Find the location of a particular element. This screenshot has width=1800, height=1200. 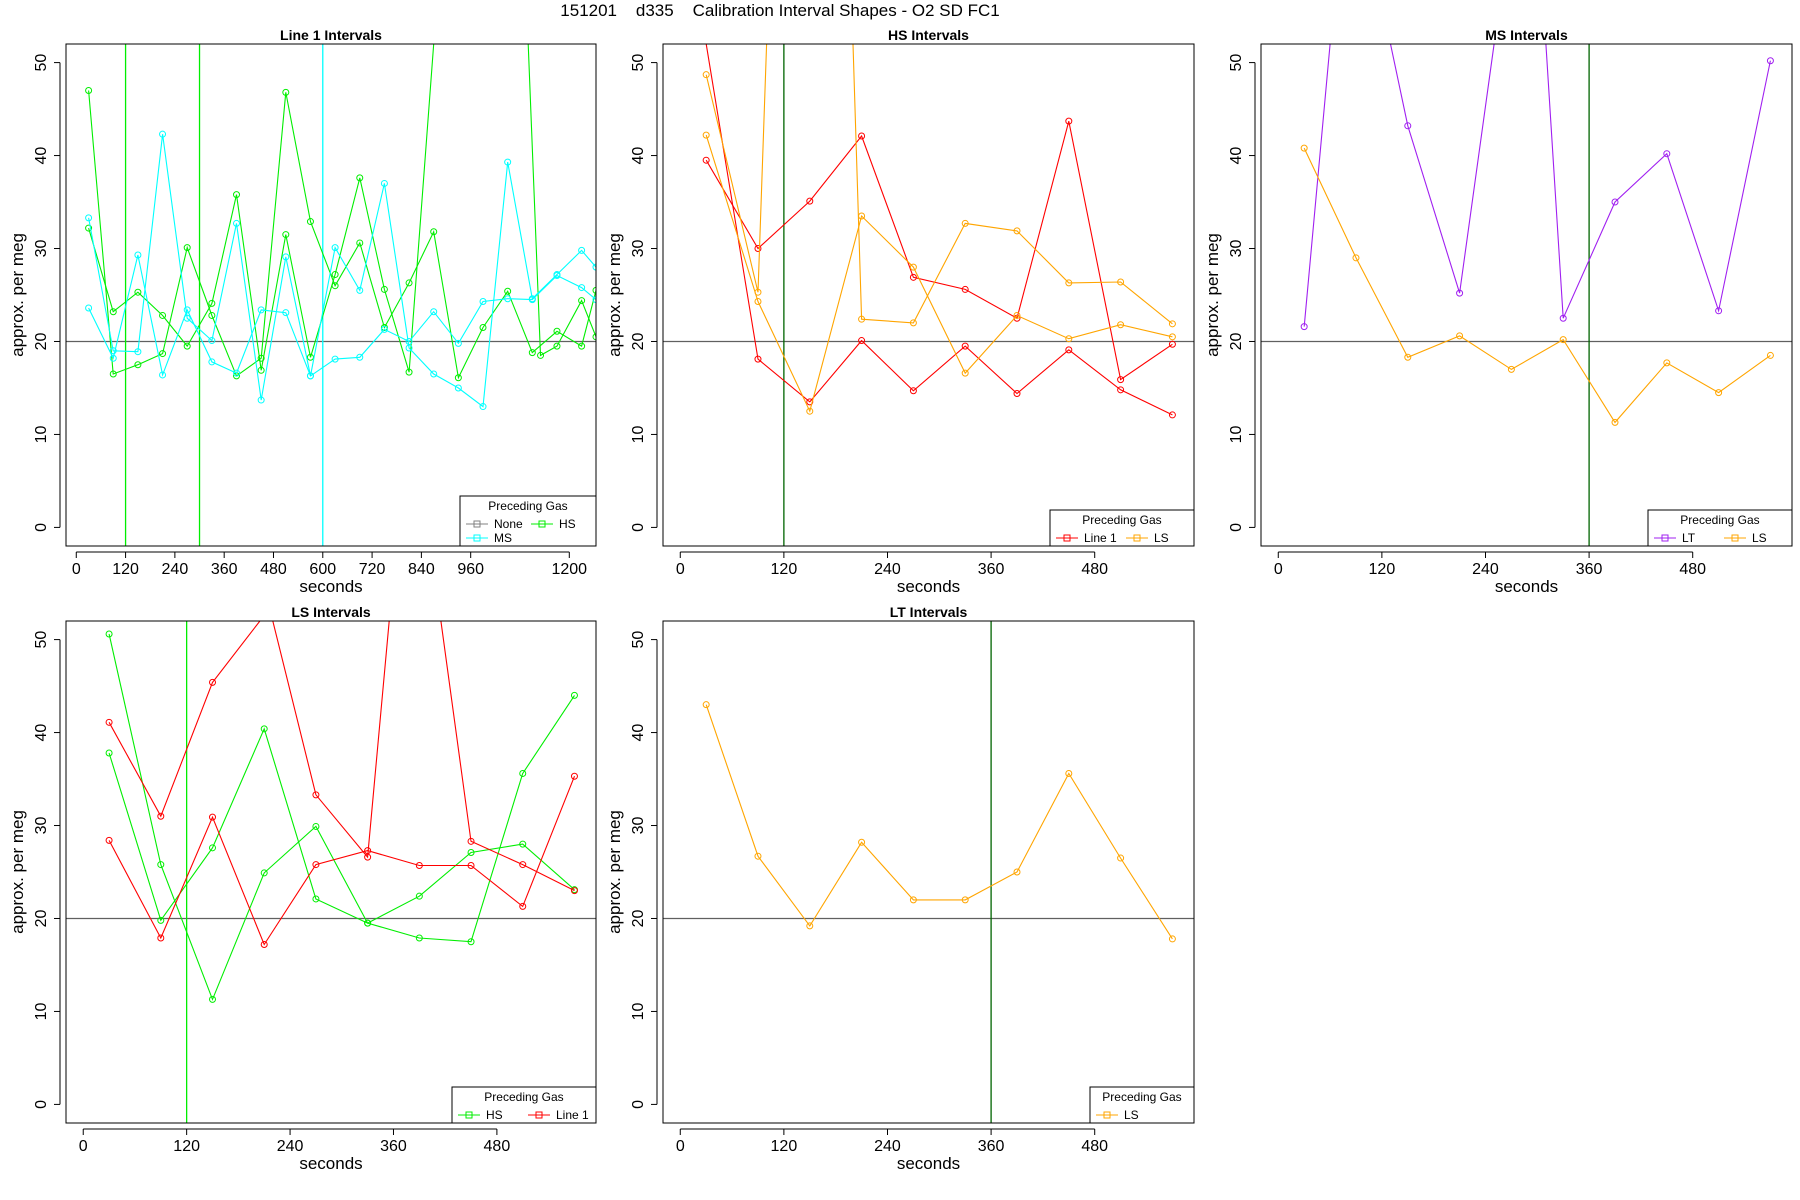

y-tick-label: 40 is located at coordinates (1236, 156).